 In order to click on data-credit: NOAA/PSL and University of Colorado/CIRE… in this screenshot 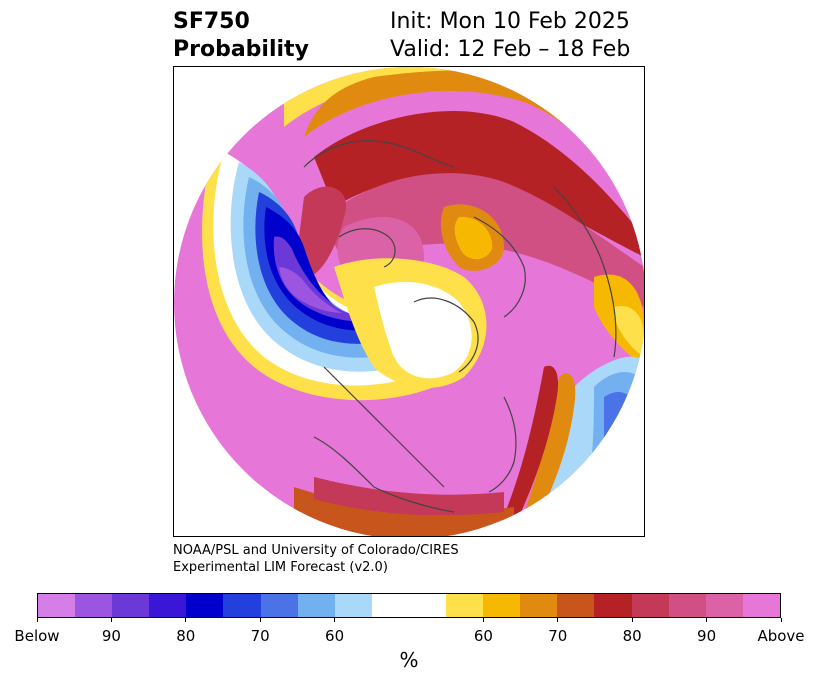, I will do `click(316, 559)`.